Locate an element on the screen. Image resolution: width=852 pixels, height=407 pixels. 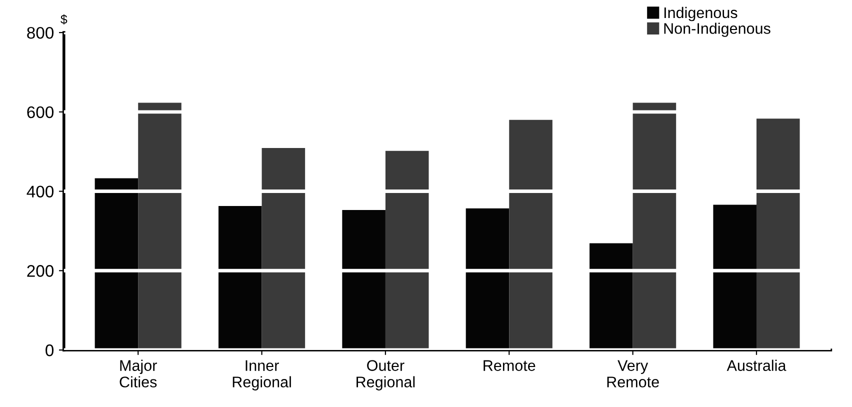
x-tick-label: Very Remote is located at coordinates (633, 374).